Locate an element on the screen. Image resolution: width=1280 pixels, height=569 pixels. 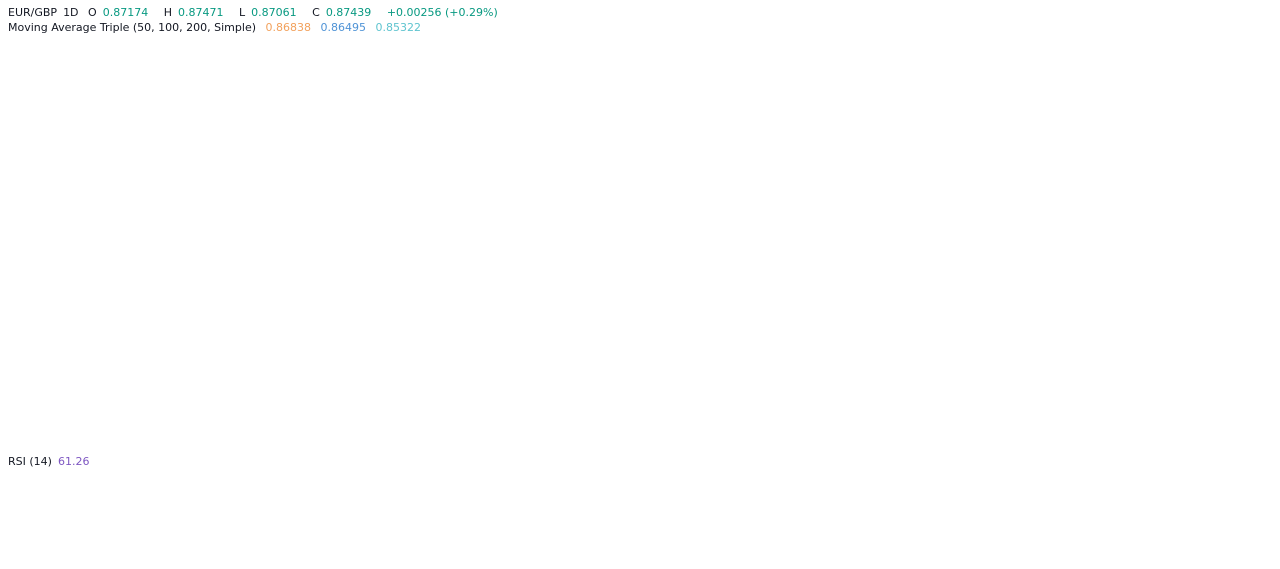
rsi-tick-label: 40.00 is located at coordinates (1253, 521).